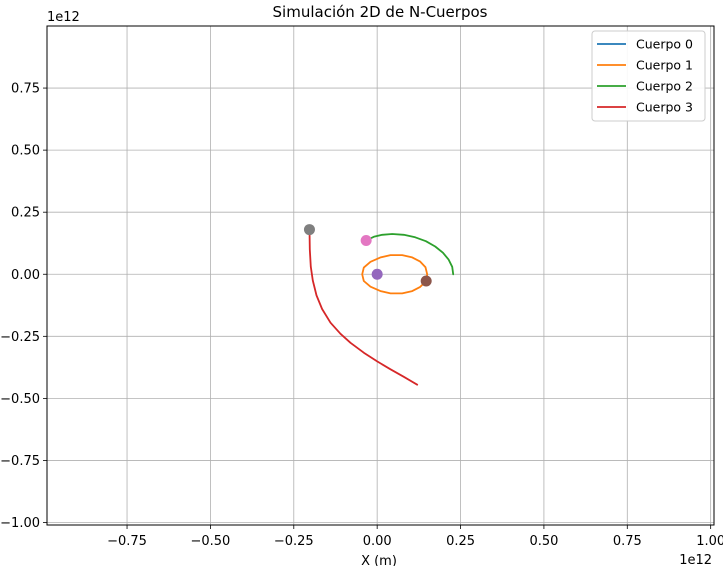 This screenshot has width=723, height=571. Describe the element at coordinates (20, 399) in the screenshot. I see `y-tick-label: −0.50` at that location.